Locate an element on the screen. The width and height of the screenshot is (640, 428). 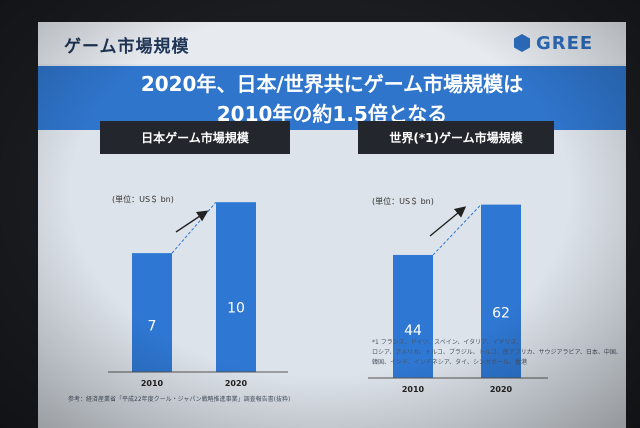
headline-line-1: 2020年、日本/世界共にゲーム市場規模は is located at coordinates (332, 84).